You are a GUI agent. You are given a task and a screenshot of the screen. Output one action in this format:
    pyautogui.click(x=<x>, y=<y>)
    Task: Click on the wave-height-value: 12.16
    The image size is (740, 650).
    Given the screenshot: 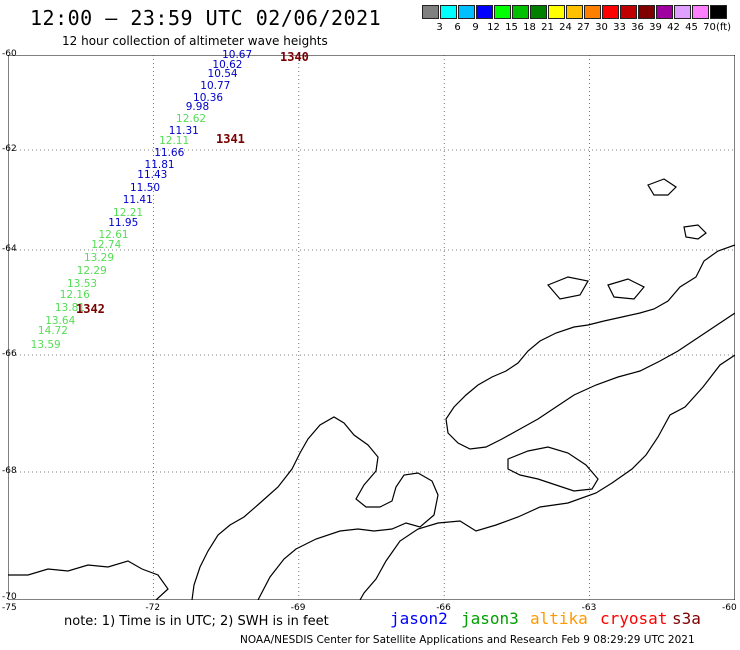 What is the action you would take?
    pyautogui.click(x=74, y=294)
    